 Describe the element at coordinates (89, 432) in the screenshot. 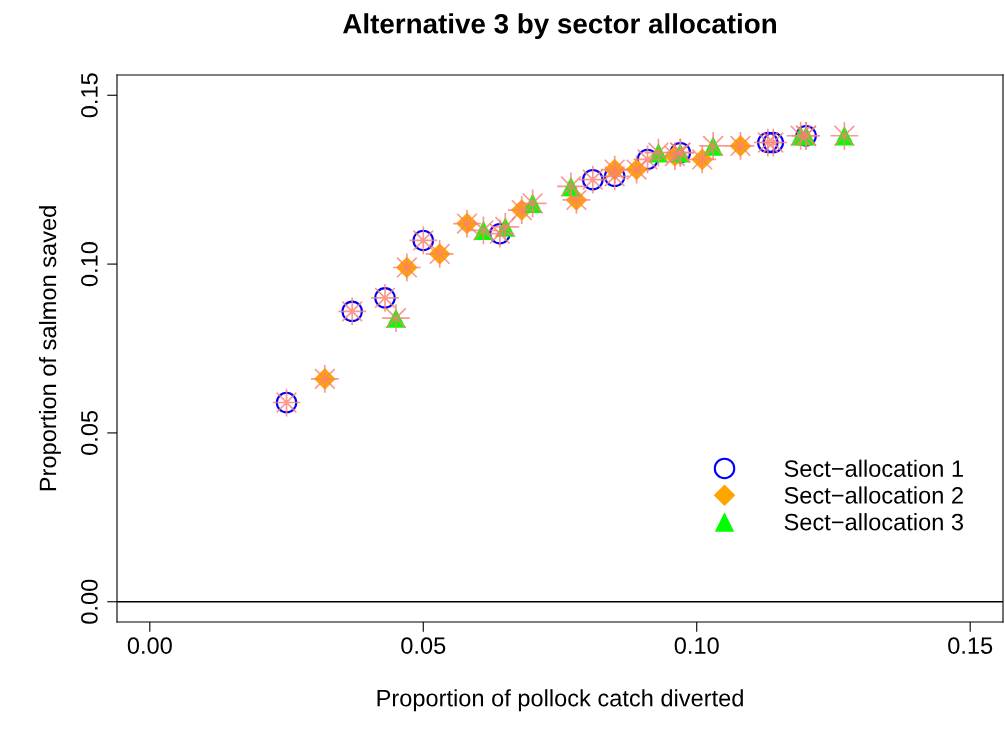

I see `y-tick-label: 0.05` at that location.